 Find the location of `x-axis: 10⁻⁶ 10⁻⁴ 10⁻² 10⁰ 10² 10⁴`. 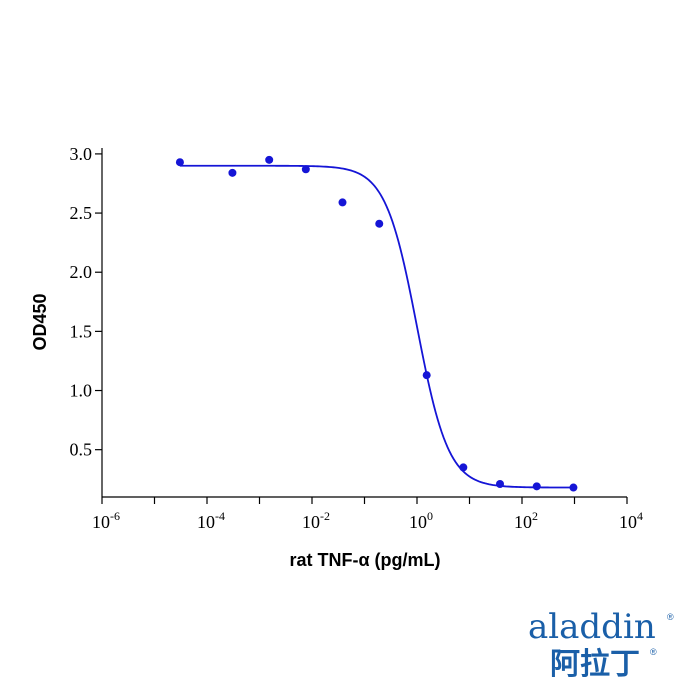

x-axis: 10⁻⁶ 10⁻⁴ 10⁻² 10⁰ 10² 10⁴ is located at coordinates (367, 514).